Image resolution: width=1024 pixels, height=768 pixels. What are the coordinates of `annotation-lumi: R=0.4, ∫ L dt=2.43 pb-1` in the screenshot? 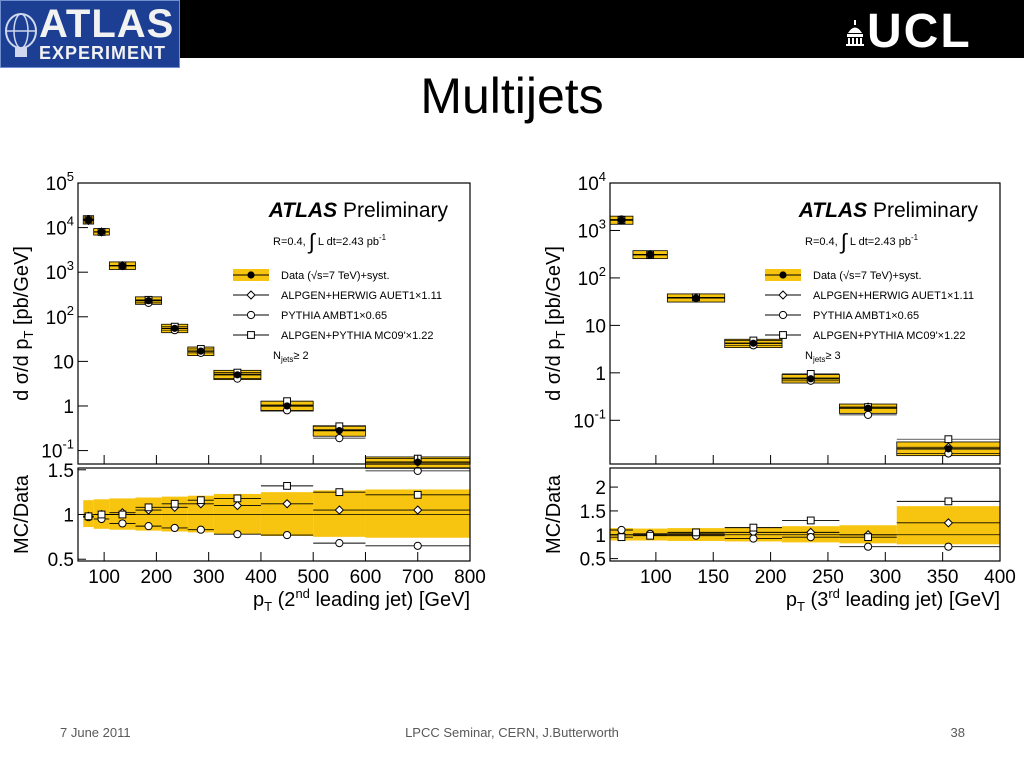 It's located at (862, 241).